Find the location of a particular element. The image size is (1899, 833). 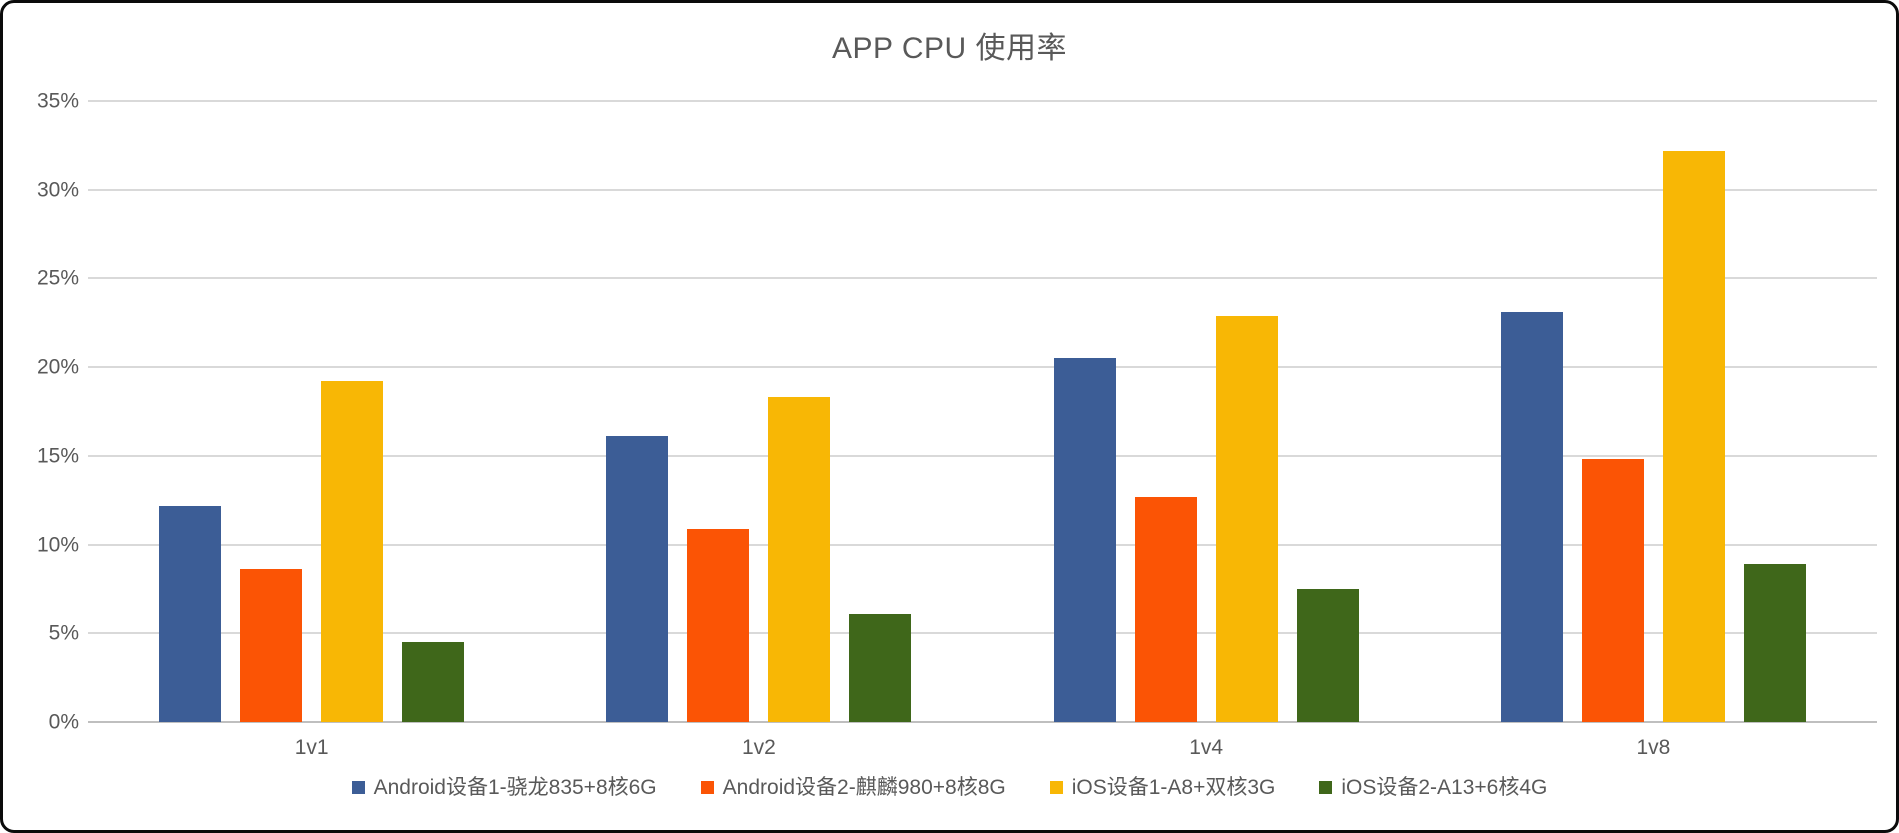

legend-item-1: Android设备2-麒麟980+8核8G is located at coordinates (853, 787).